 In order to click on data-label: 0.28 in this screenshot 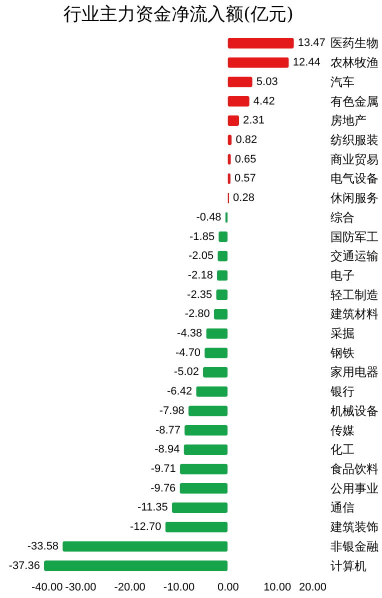, I will do `click(243, 198)`.